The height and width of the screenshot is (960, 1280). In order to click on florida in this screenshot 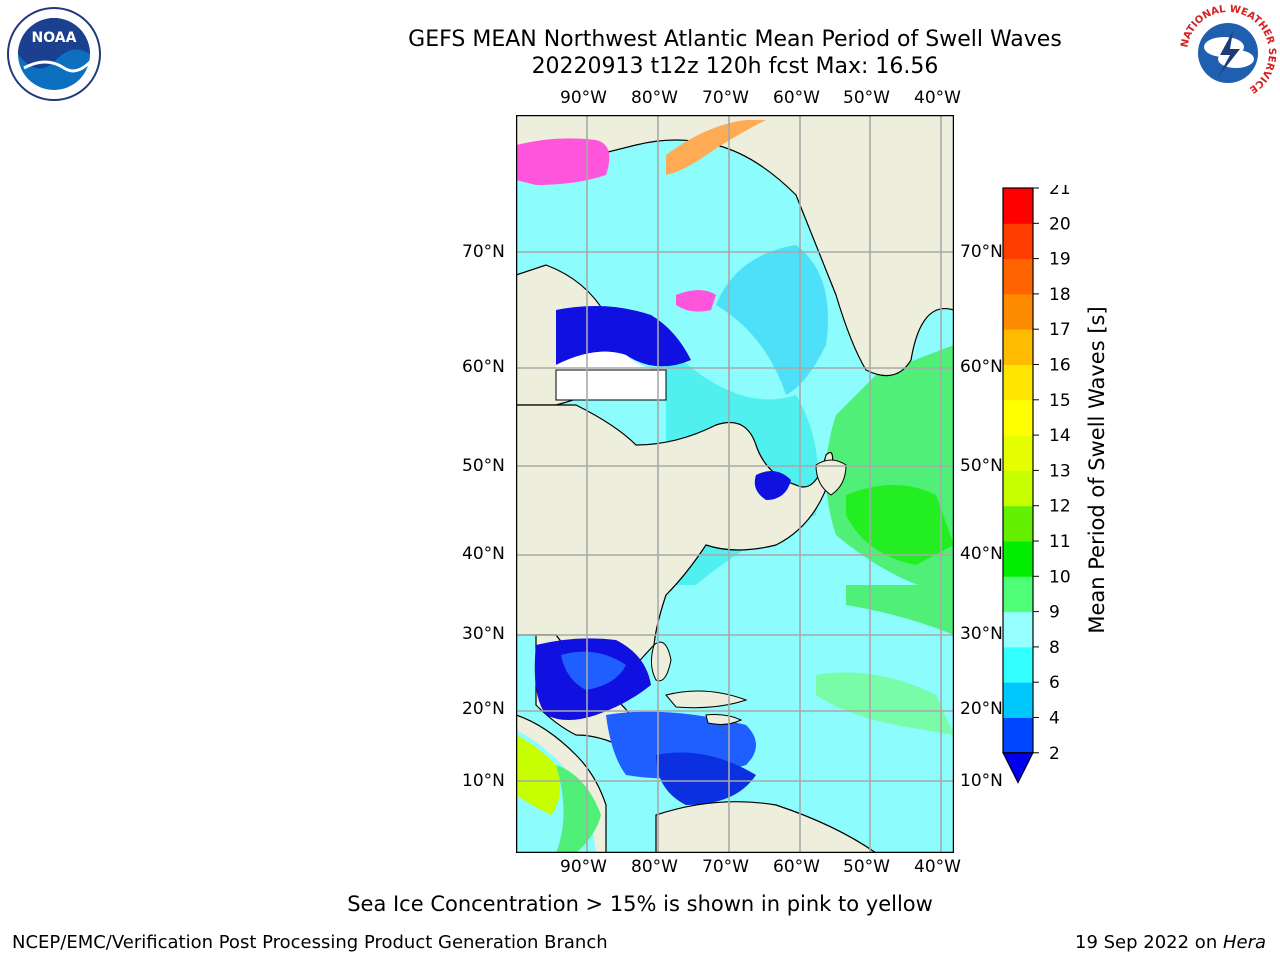, I will do `click(661, 661)`.